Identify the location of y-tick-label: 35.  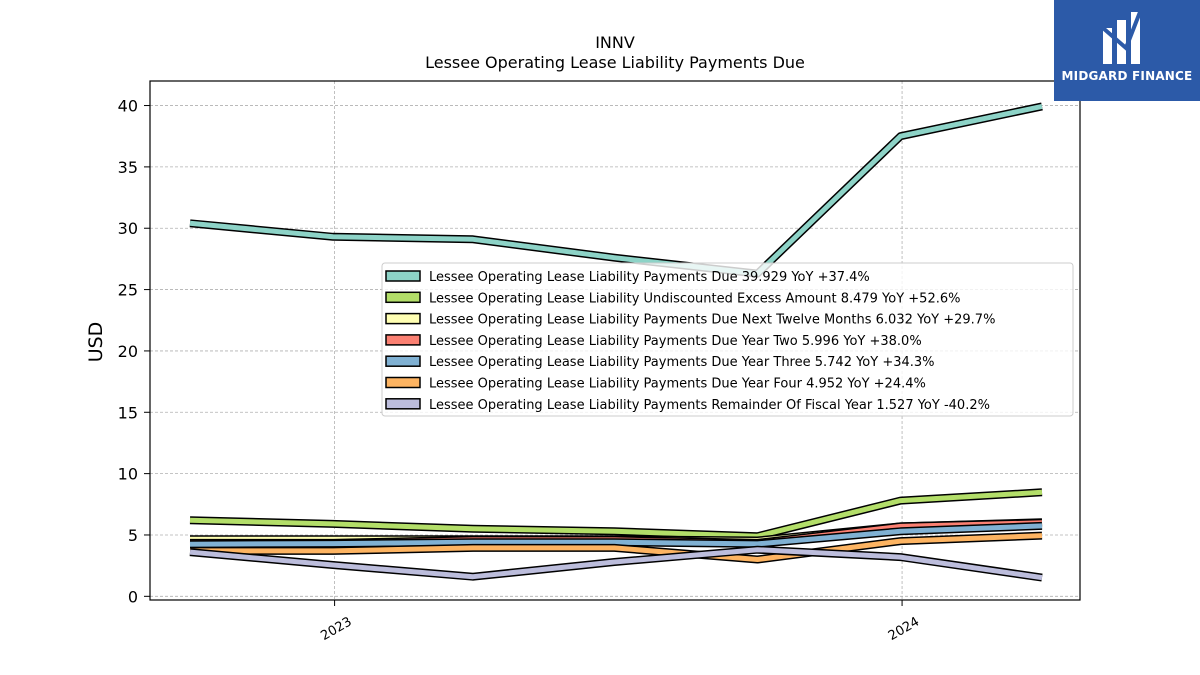
(128, 167).